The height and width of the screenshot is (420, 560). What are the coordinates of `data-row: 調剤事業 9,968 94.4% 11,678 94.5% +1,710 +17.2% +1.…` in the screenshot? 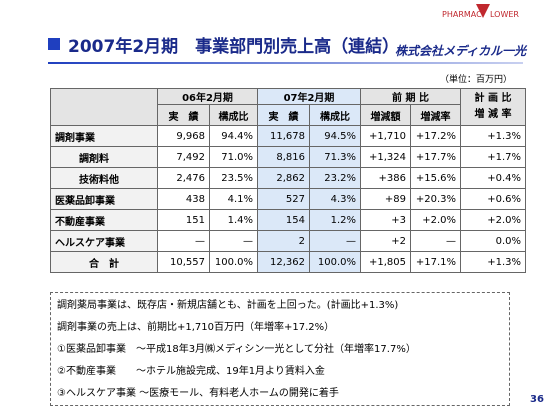 It's located at (288, 136).